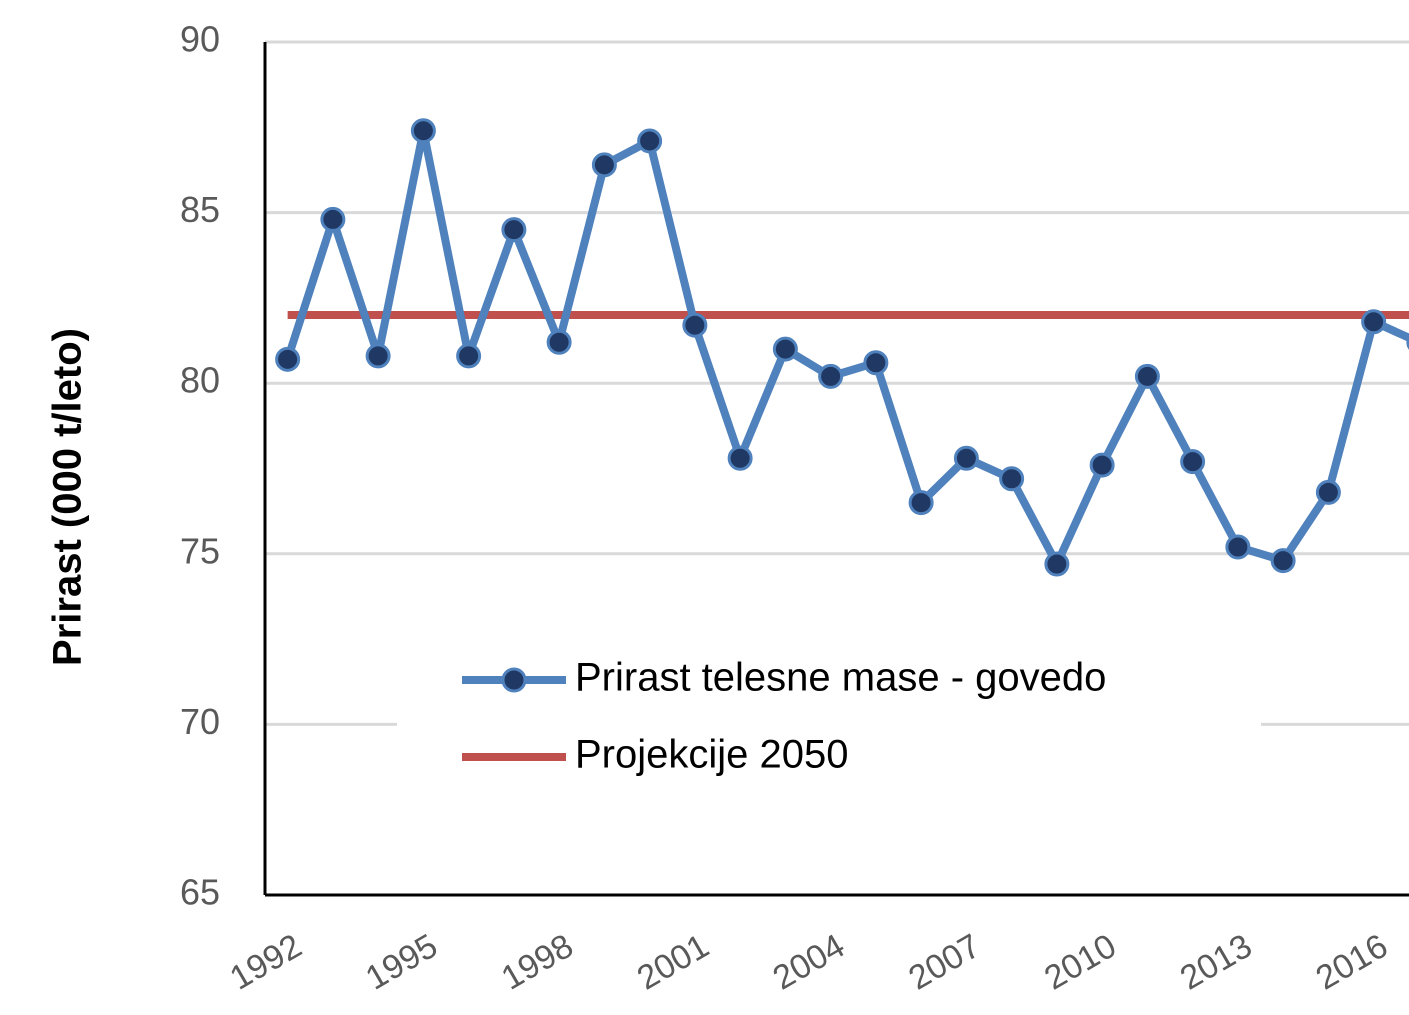 The height and width of the screenshot is (1015, 1409). What do you see at coordinates (840, 678) in the screenshot?
I see `legend-label: Prirast telesne mase - govedo` at bounding box center [840, 678].